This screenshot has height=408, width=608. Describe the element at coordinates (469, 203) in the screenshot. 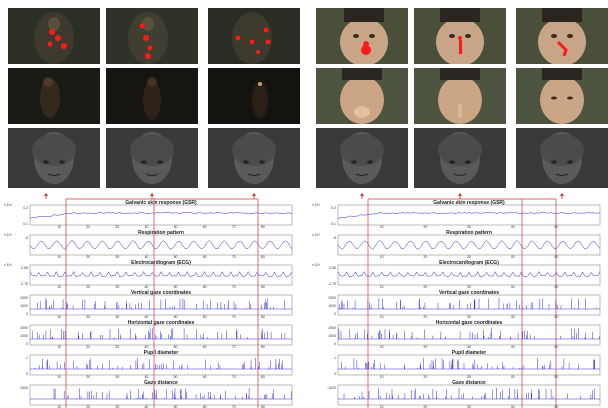

I see `plot-title: Galvanic skin response (GSR)` at that location.